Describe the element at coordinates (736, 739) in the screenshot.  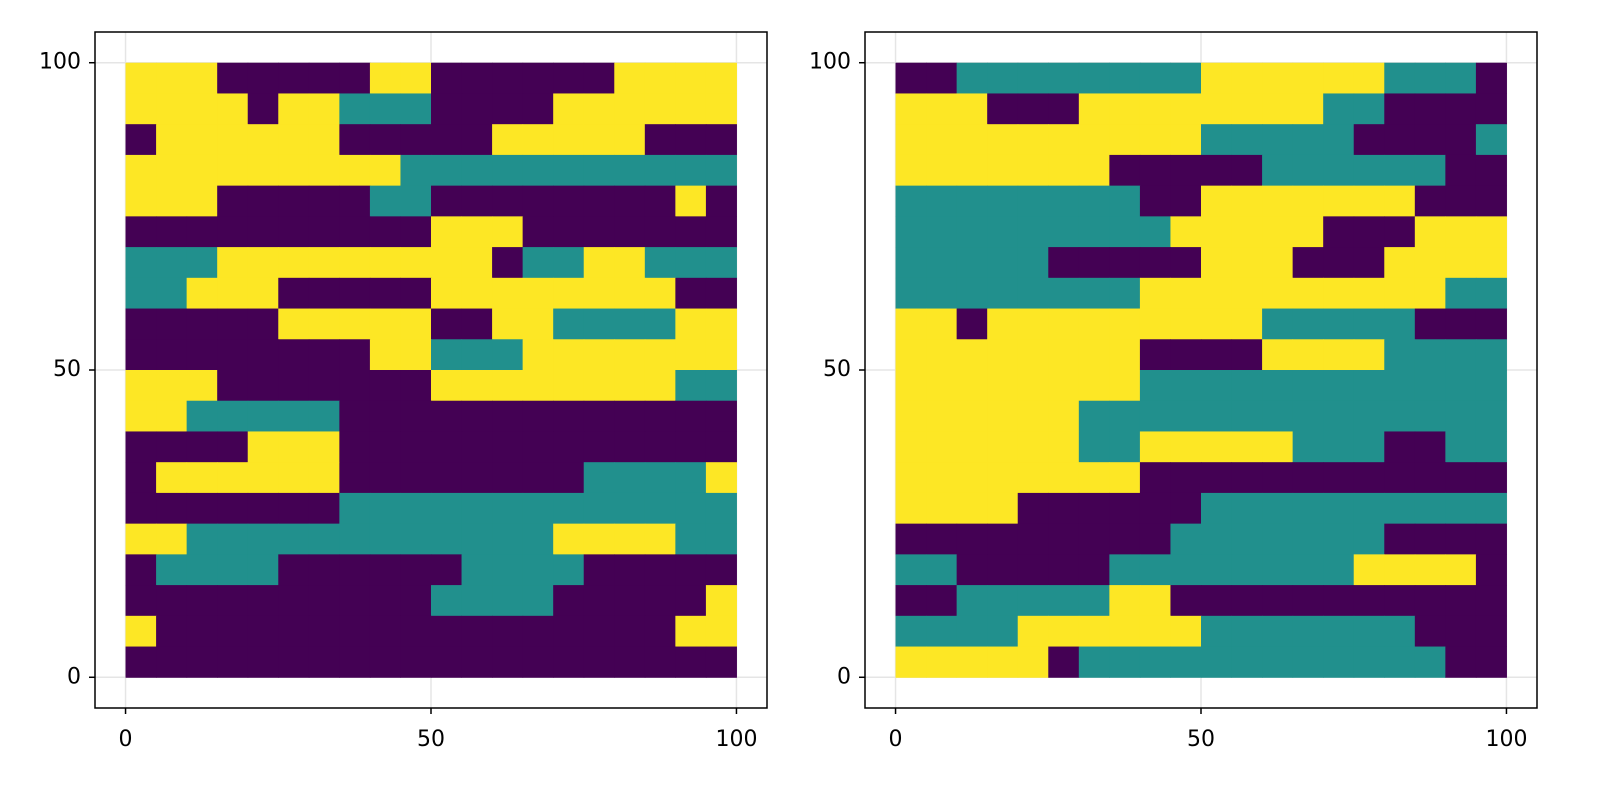
I see `x-tick-label: 100` at that location.